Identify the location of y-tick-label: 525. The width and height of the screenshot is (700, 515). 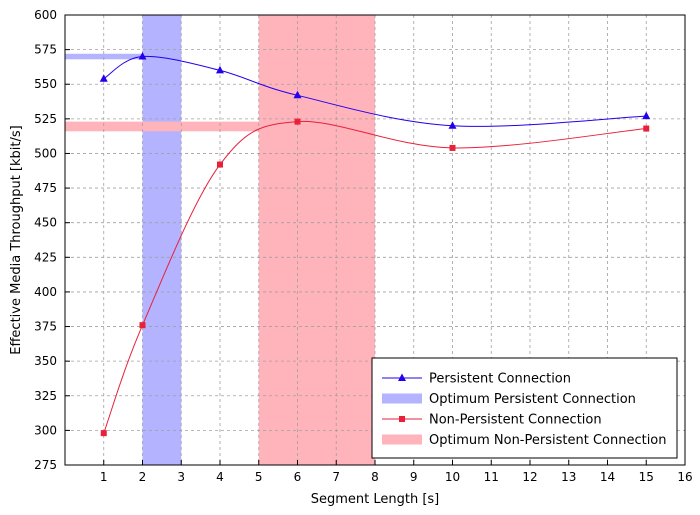
(45, 119).